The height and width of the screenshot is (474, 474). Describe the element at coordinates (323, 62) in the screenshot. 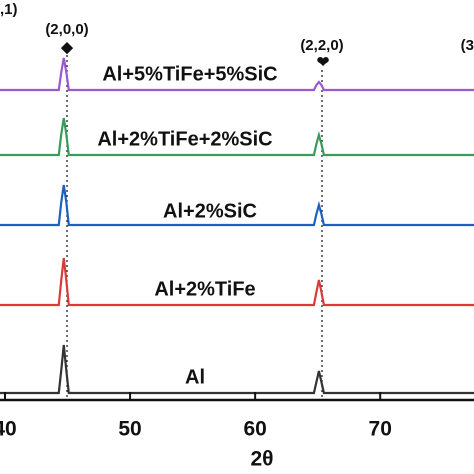

I see `annotation: ❤` at that location.